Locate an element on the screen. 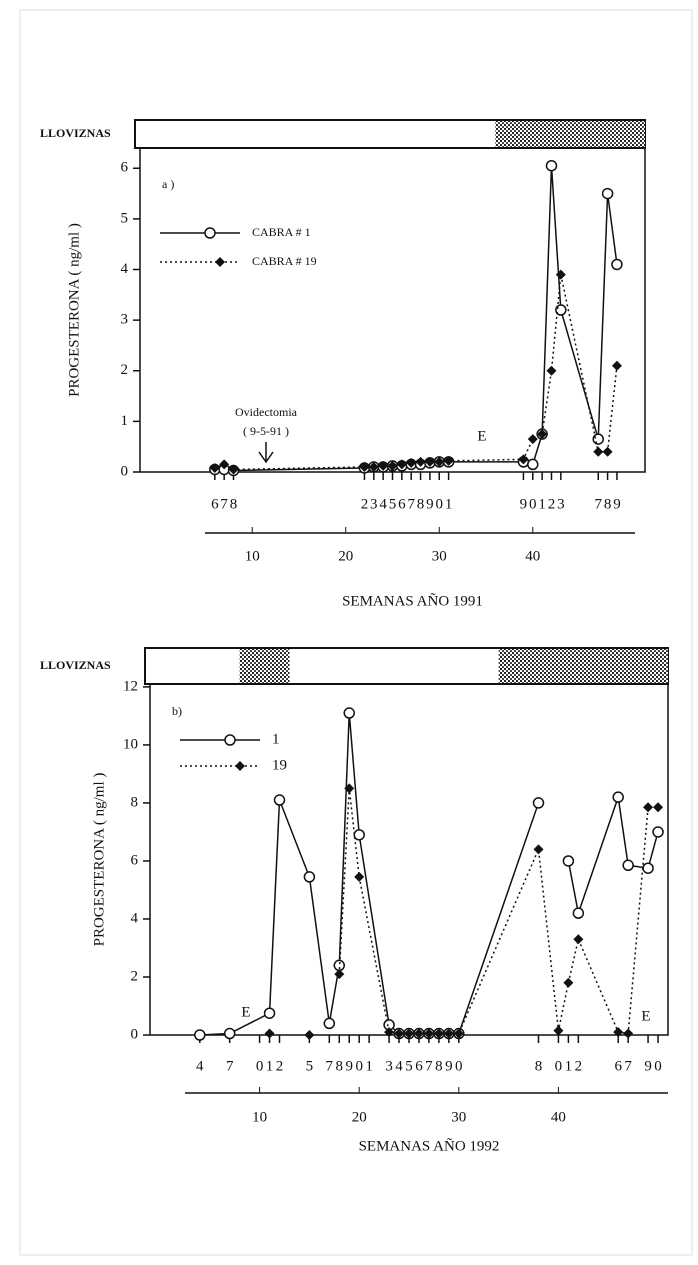  legend-label: CABRA # 1 is located at coordinates (281, 232).